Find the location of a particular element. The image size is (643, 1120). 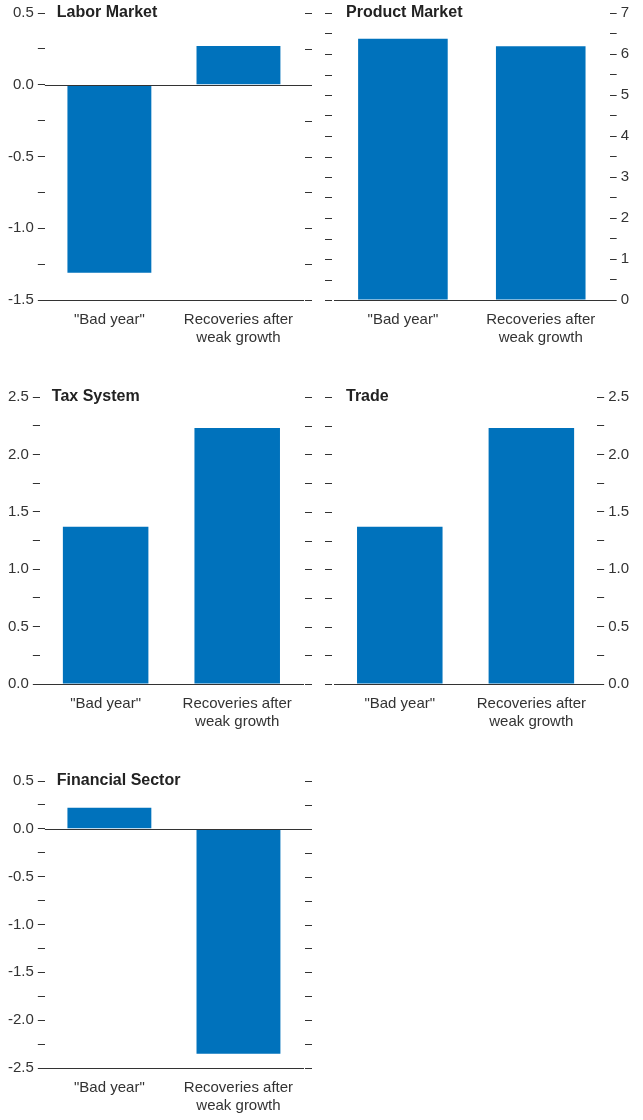

y2-tick-label: 1 is located at coordinates (624, 258).